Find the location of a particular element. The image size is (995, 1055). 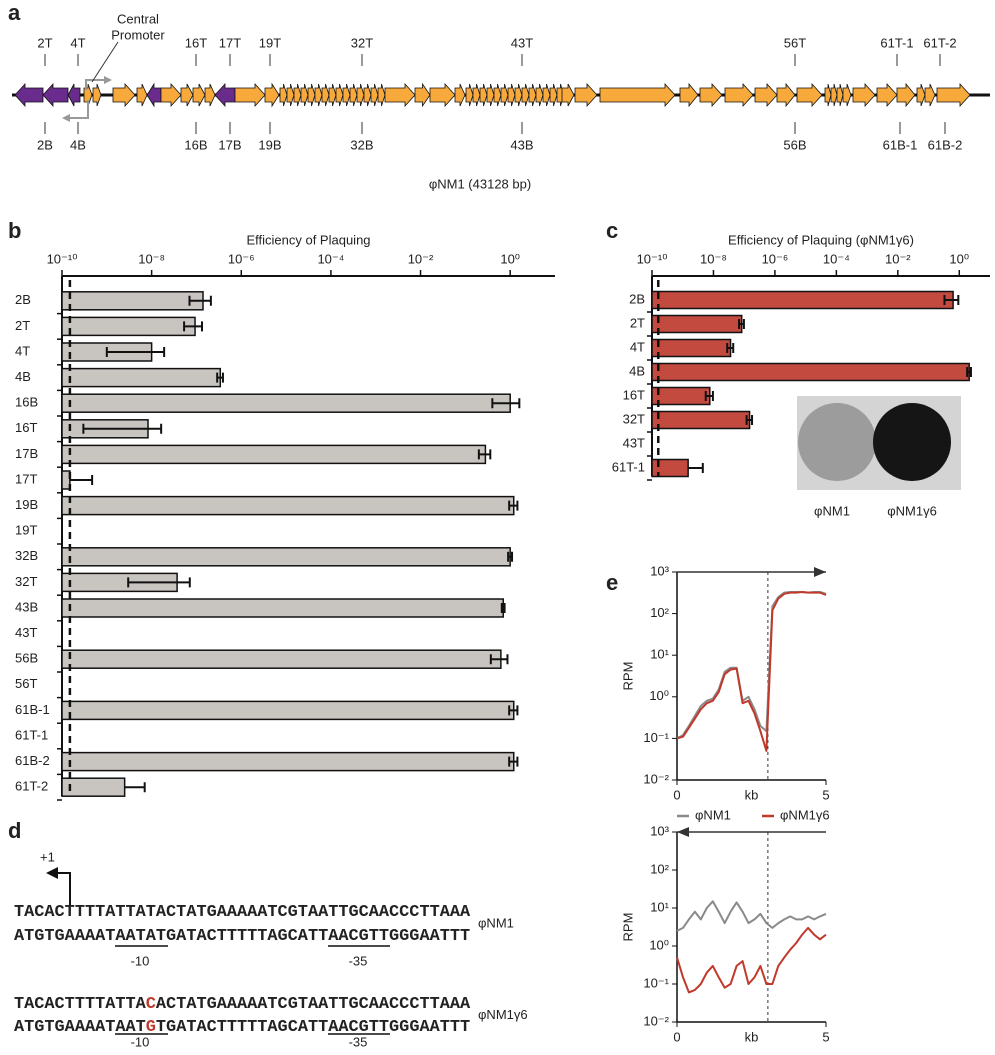

box-label: -35 is located at coordinates (358, 1041).